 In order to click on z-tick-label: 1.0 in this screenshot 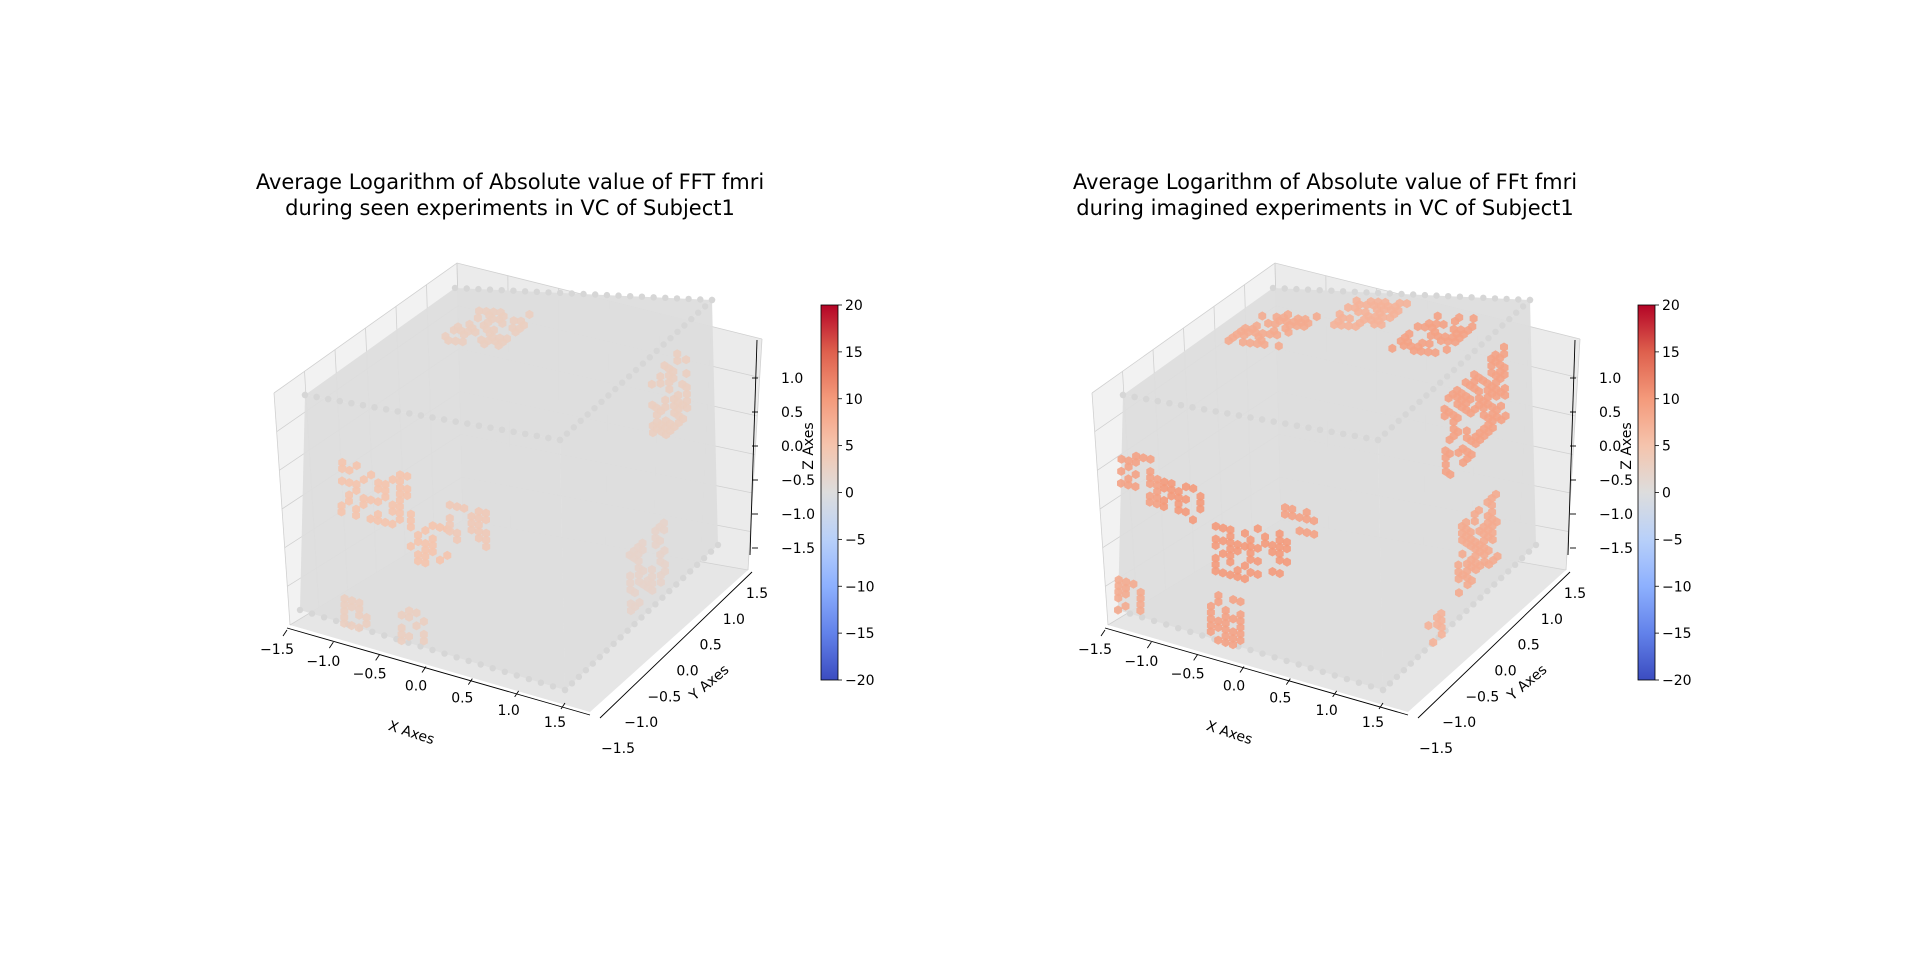, I will do `click(1610, 379)`.